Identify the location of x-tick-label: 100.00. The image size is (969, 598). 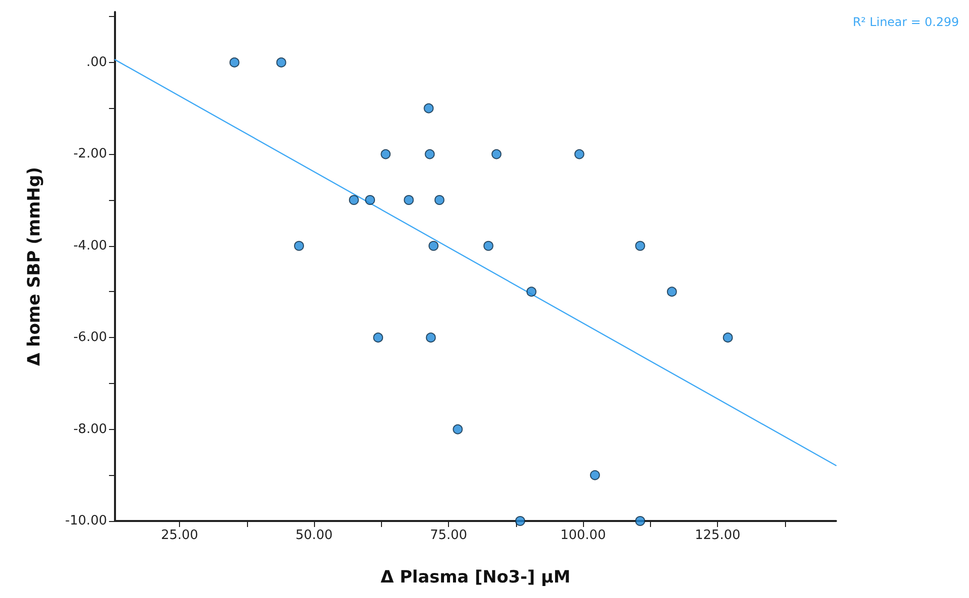
(583, 535).